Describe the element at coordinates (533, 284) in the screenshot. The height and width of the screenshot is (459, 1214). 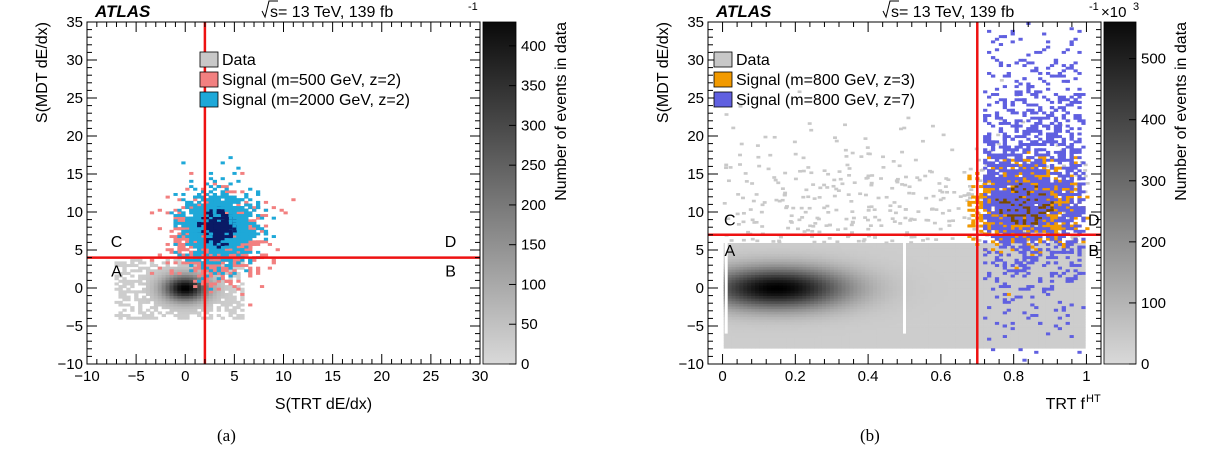
I see `colorbar-tick-label: 100` at that location.